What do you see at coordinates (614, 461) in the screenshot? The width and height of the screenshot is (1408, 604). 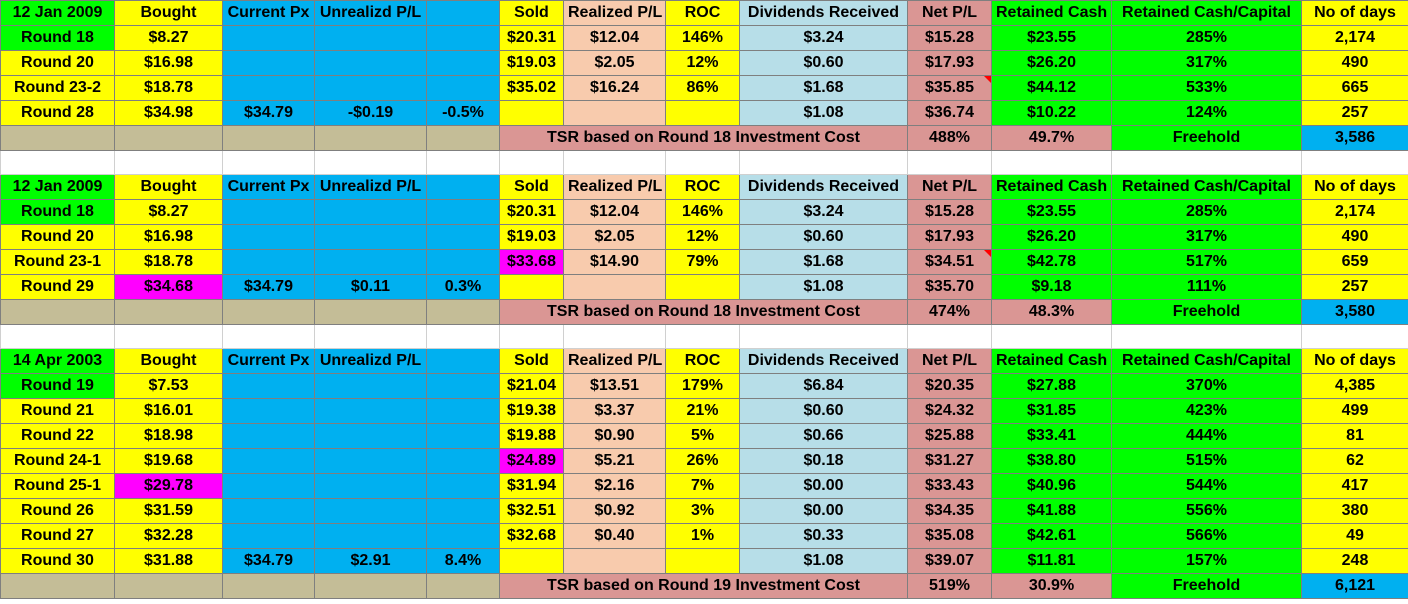 I see `cell-realized-pl: $5.21` at bounding box center [614, 461].